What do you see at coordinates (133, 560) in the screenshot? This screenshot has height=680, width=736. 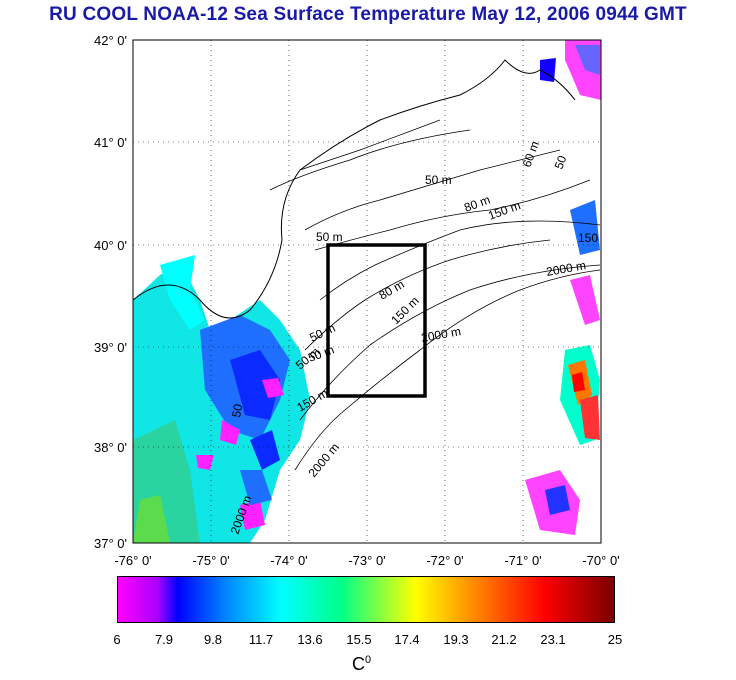 I see `lon-label: -76° 0'` at bounding box center [133, 560].